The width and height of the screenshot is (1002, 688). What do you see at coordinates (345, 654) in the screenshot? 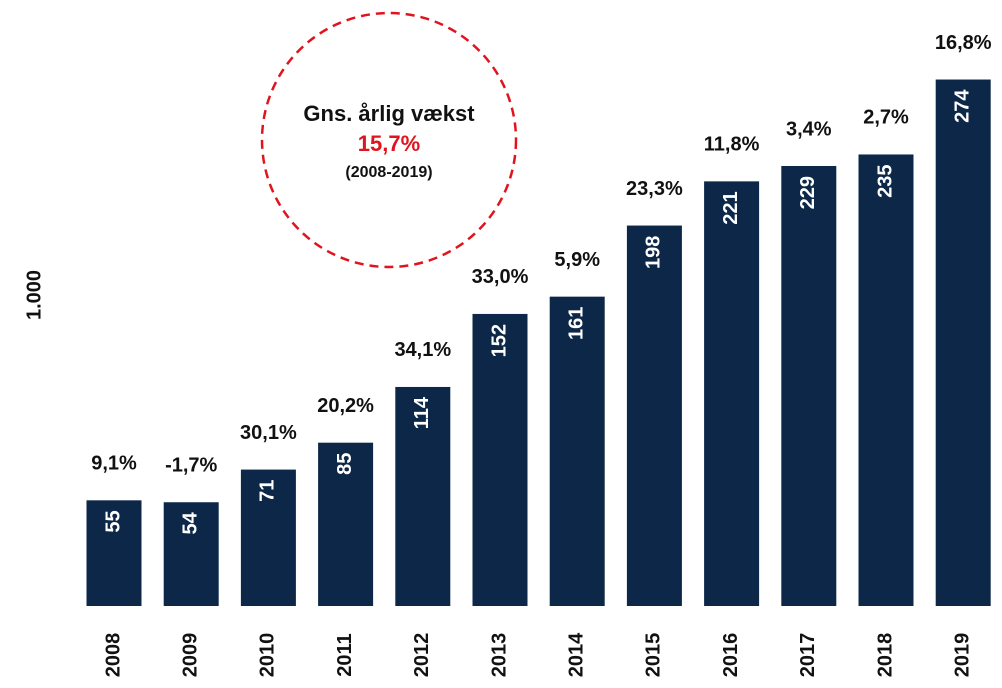
I see `x-tick-label: 2011` at bounding box center [345, 654].